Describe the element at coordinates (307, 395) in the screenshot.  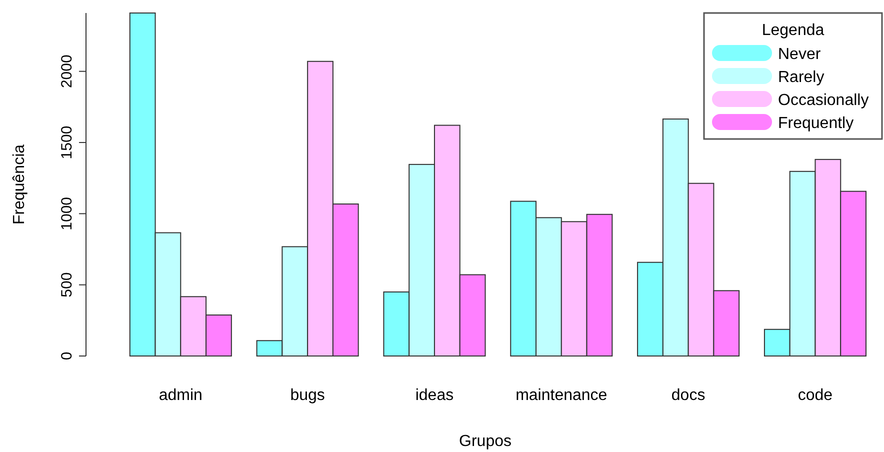
I see `x-tick-label: bugs` at that location.